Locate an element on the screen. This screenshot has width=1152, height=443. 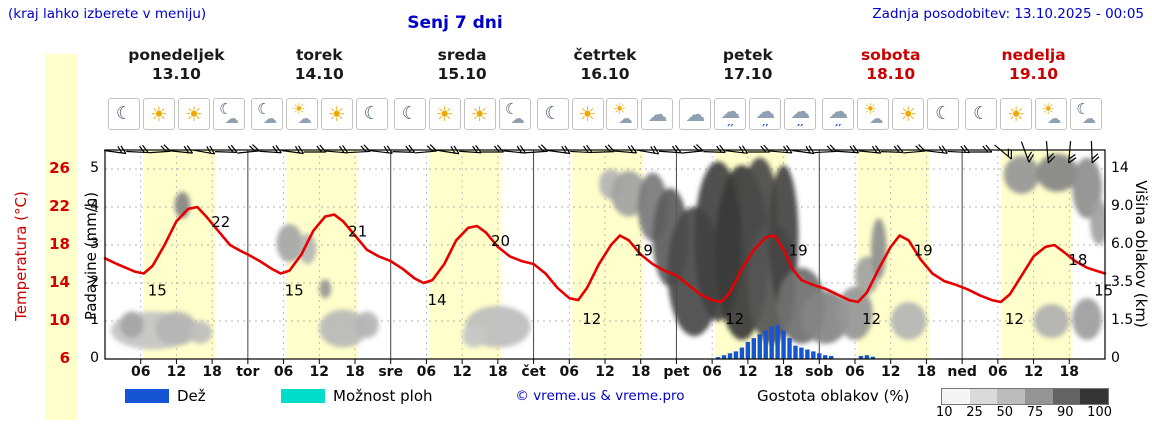
cloud-height-tick: 1.5 is located at coordinates (1122, 320).